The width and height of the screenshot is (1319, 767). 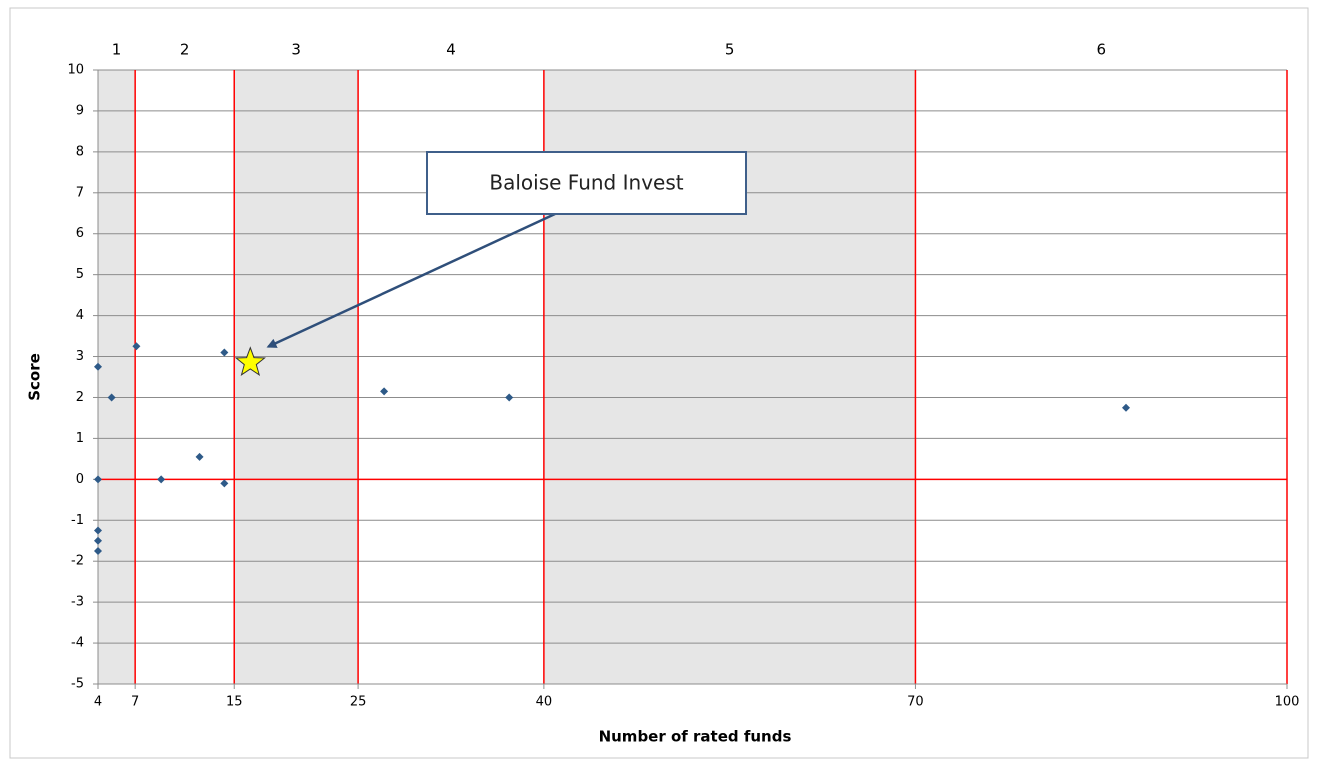 I want to click on y-tick-label: -5, so click(x=77, y=684).